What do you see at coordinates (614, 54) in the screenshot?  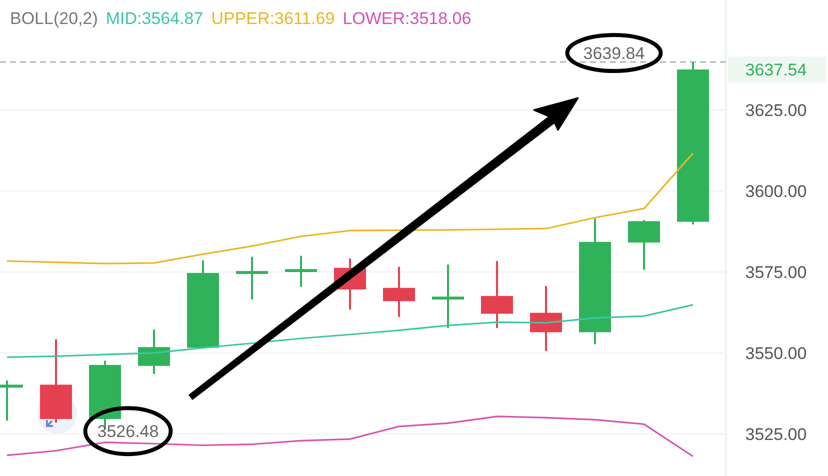 I see `ref-line-label: 3639.84` at bounding box center [614, 54].